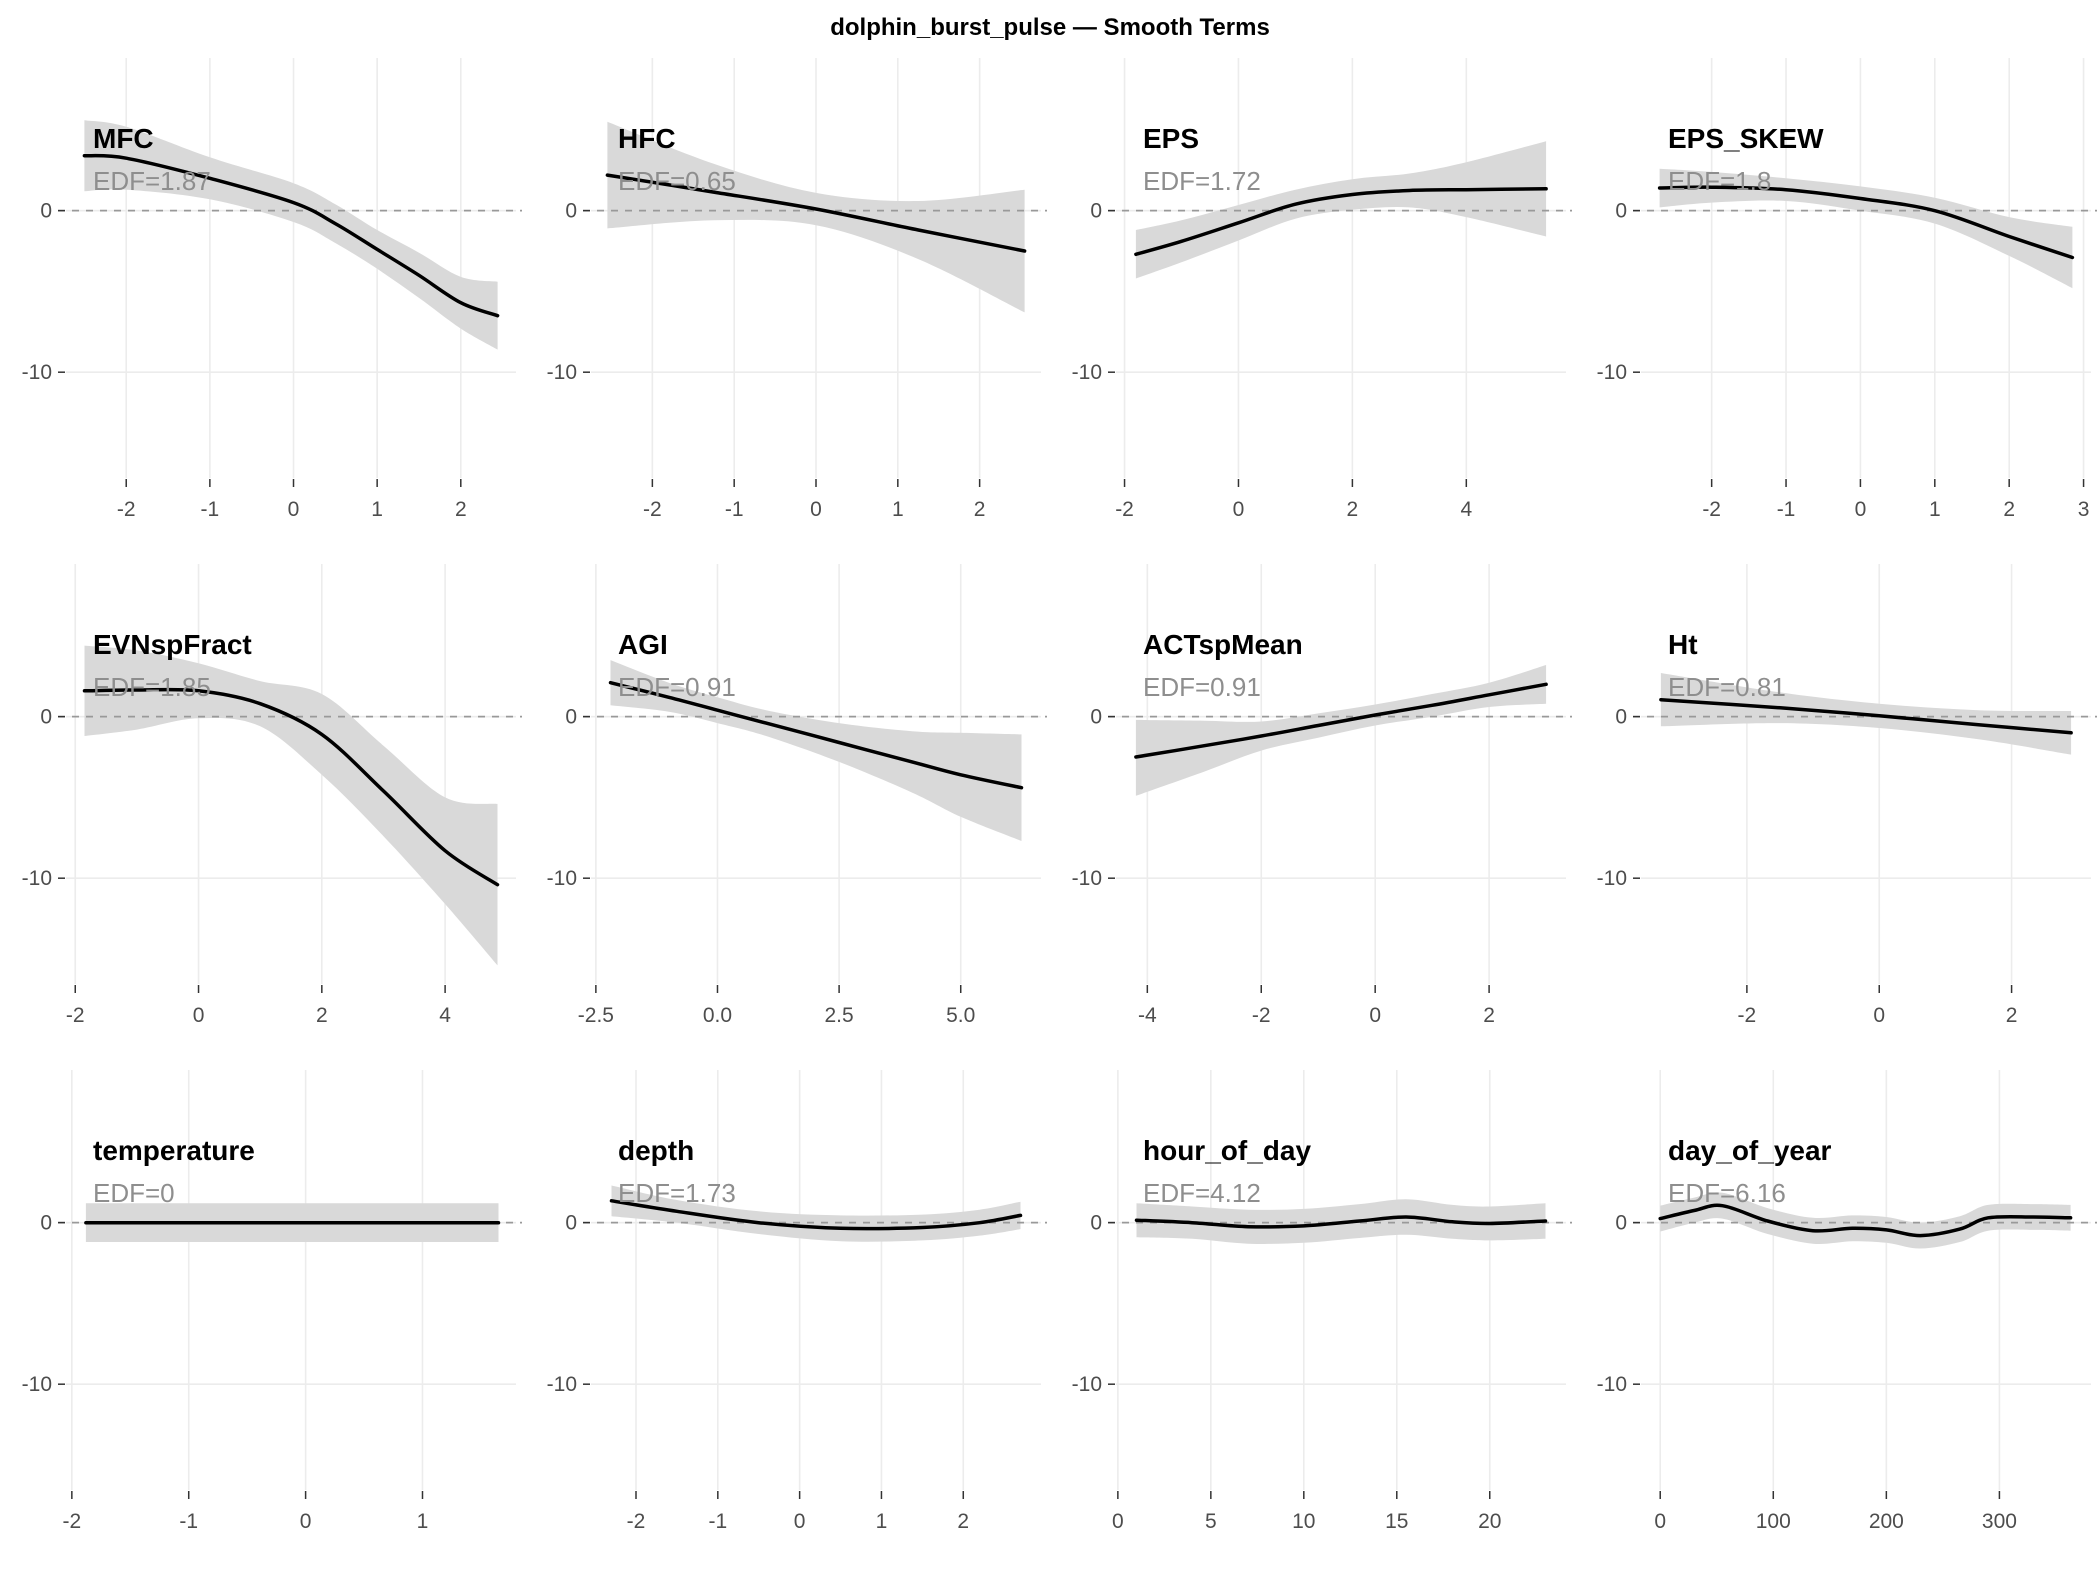 The height and width of the screenshot is (1575, 2100). I want to click on smooth-panel-Ht: Ht EDF=0.81 -2 0 2 0 -10, so click(1847, 795).